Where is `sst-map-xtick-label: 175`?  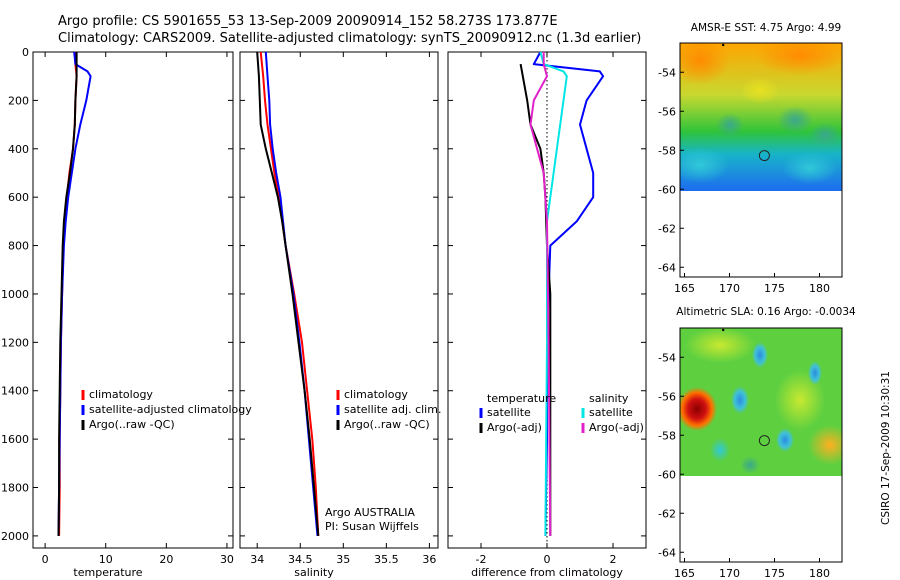
sst-map-xtick-label: 175 is located at coordinates (774, 288).